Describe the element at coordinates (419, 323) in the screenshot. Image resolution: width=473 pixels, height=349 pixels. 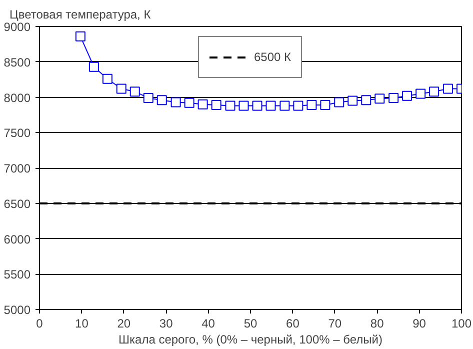
I see `x-tick-label: 90` at that location.